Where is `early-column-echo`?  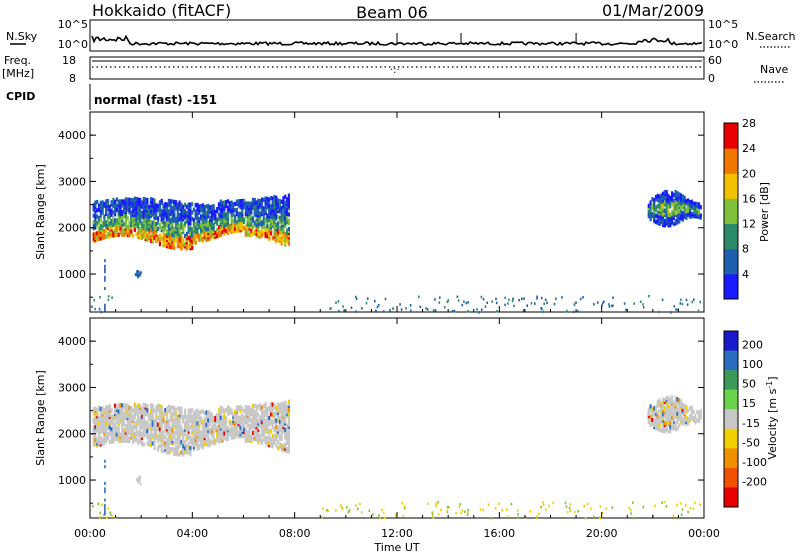
early-column-echo is located at coordinates (105, 508).